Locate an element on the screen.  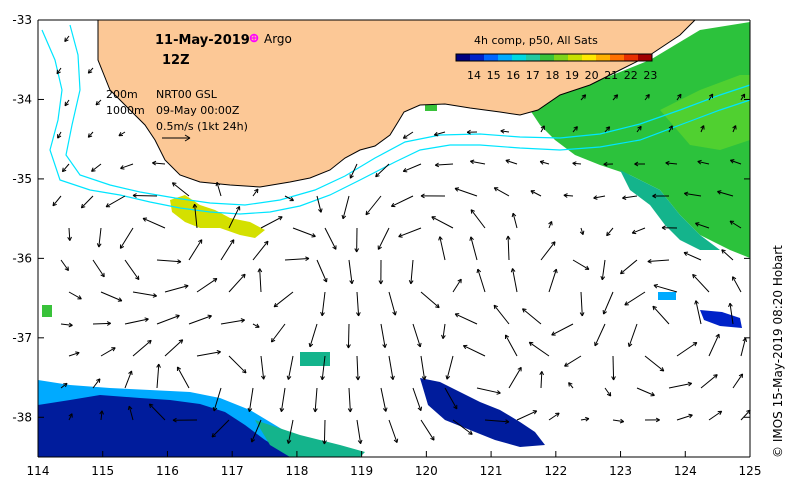
colorbar-tick-label: 22 is located at coordinates (631, 75).